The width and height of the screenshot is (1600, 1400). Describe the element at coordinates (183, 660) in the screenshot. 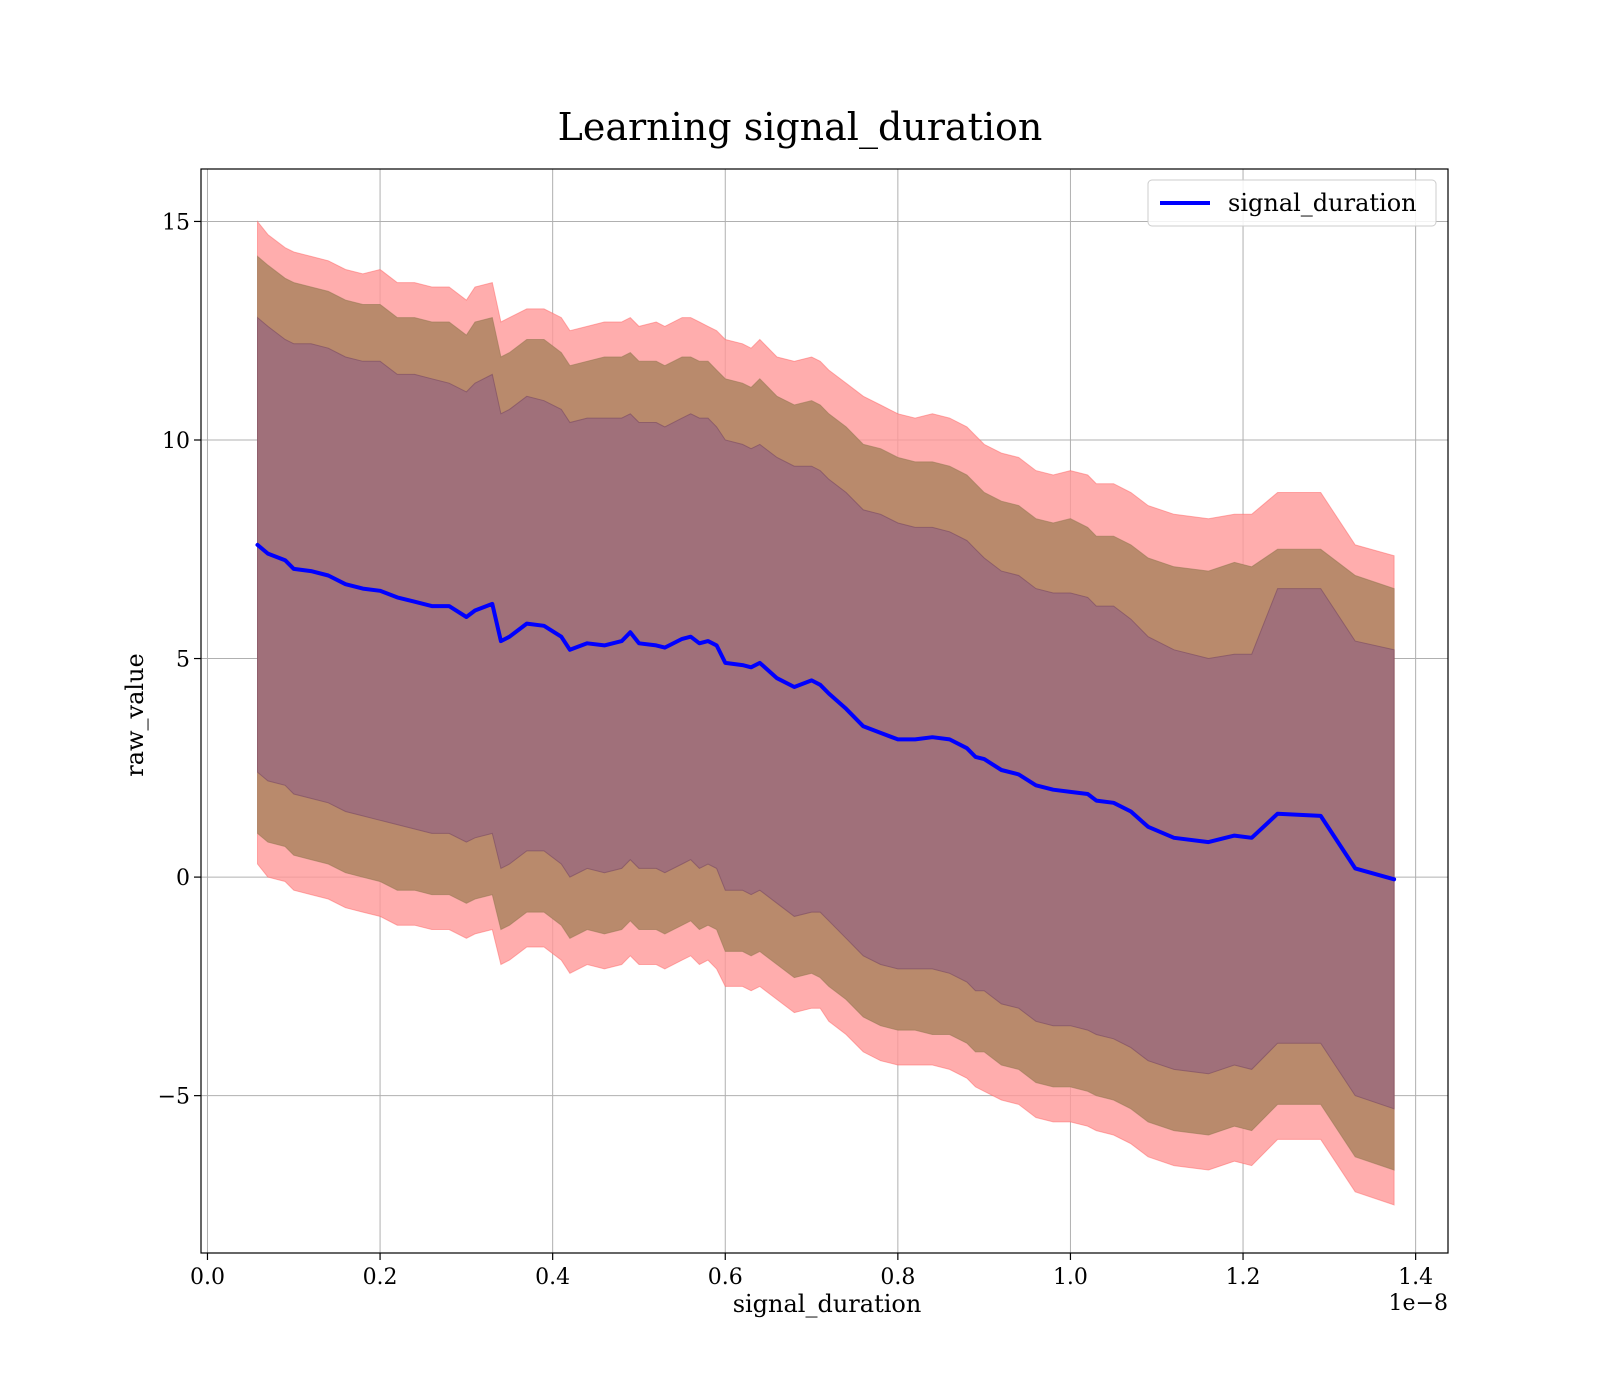

I see `y-tick-label: 5` at that location.